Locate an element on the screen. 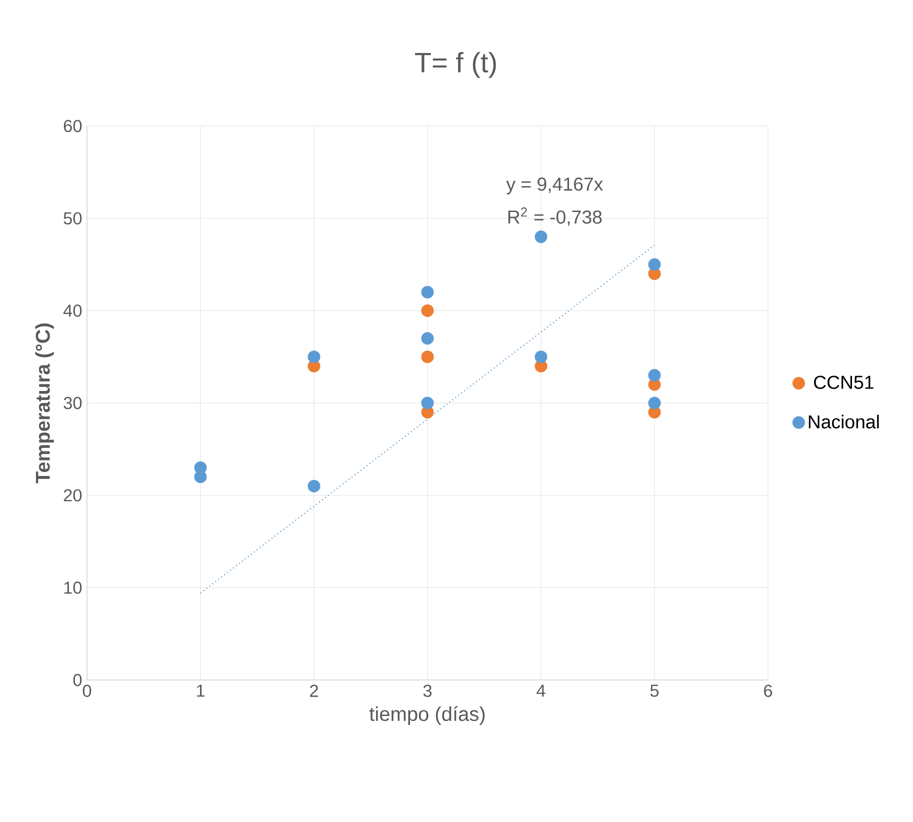 This screenshot has height=822, width=913. x-tick-label: 1 is located at coordinates (200, 690).